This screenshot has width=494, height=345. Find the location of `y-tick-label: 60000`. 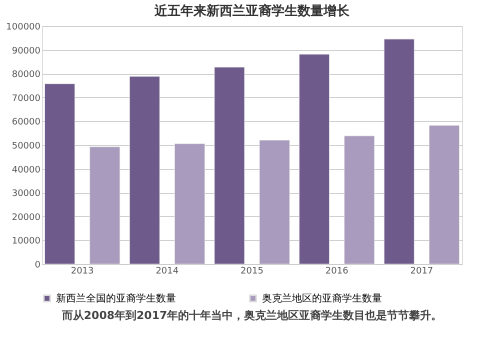

y-tick-label: 60000 is located at coordinates (26, 123).